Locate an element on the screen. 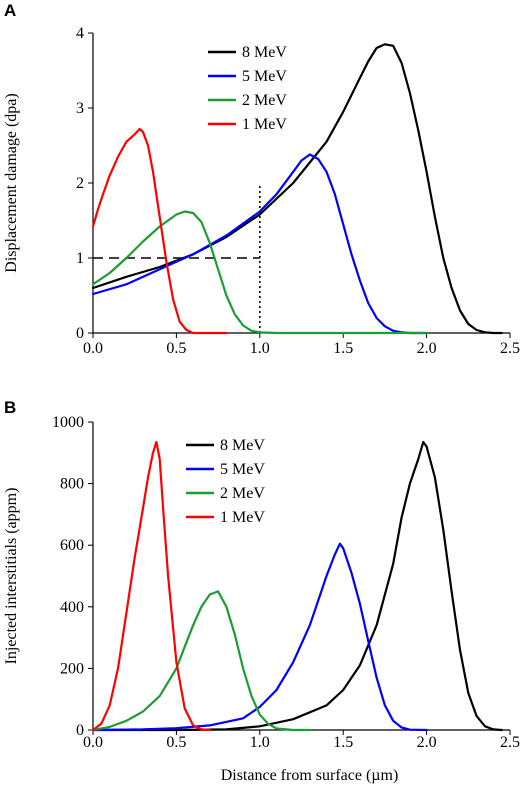 The height and width of the screenshot is (798, 526). series-line-5-mev is located at coordinates (259, 244).